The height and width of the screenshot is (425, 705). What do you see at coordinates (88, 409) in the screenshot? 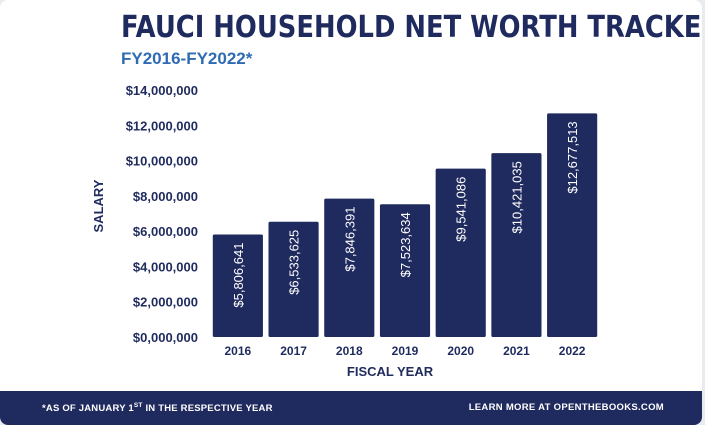
I see `footnote-prefix: *AS OF JANUARY 1` at bounding box center [88, 409].